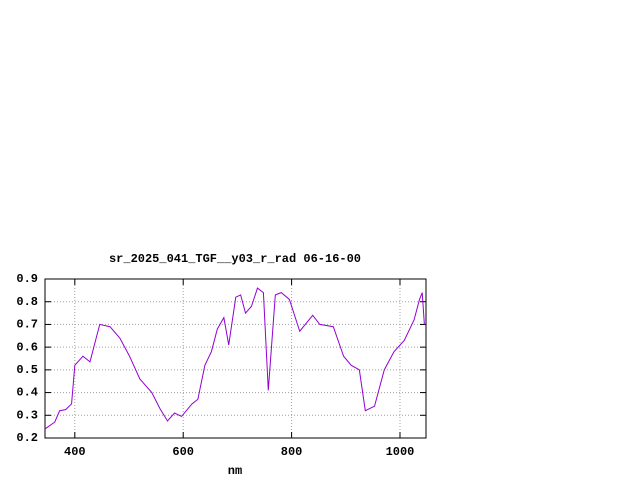 Image resolution: width=640 pixels, height=485 pixels. I want to click on y-tick-label: 0.2, so click(27, 438).